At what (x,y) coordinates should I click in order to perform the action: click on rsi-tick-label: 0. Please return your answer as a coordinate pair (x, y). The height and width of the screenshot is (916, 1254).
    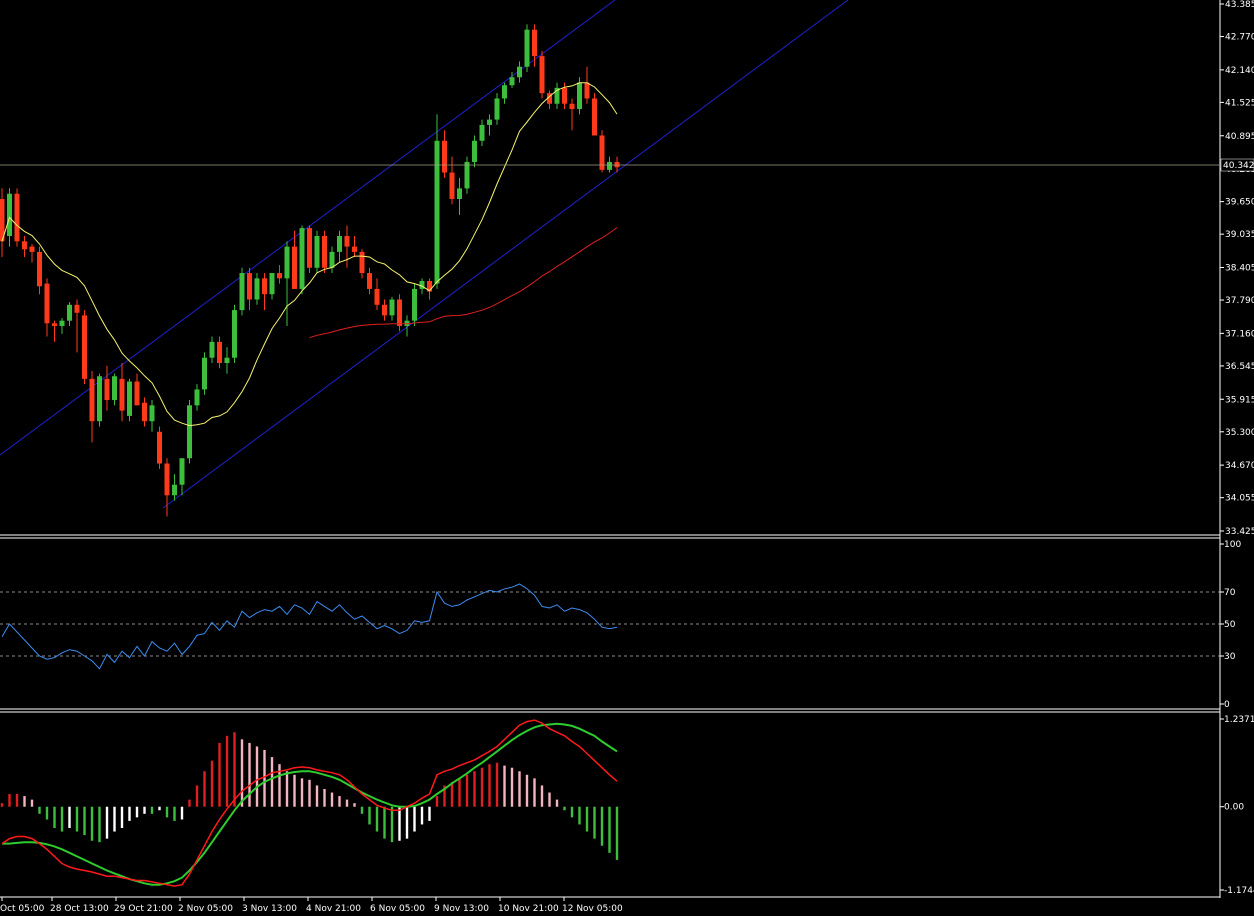
    Looking at the image, I should click on (1227, 705).